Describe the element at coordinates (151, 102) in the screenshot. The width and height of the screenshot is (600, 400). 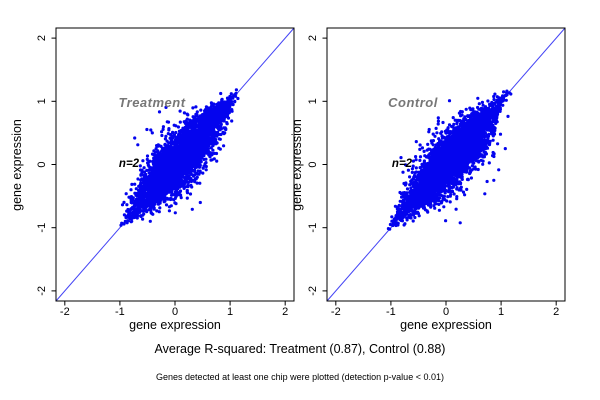
I see `panel-title: Treatment` at that location.